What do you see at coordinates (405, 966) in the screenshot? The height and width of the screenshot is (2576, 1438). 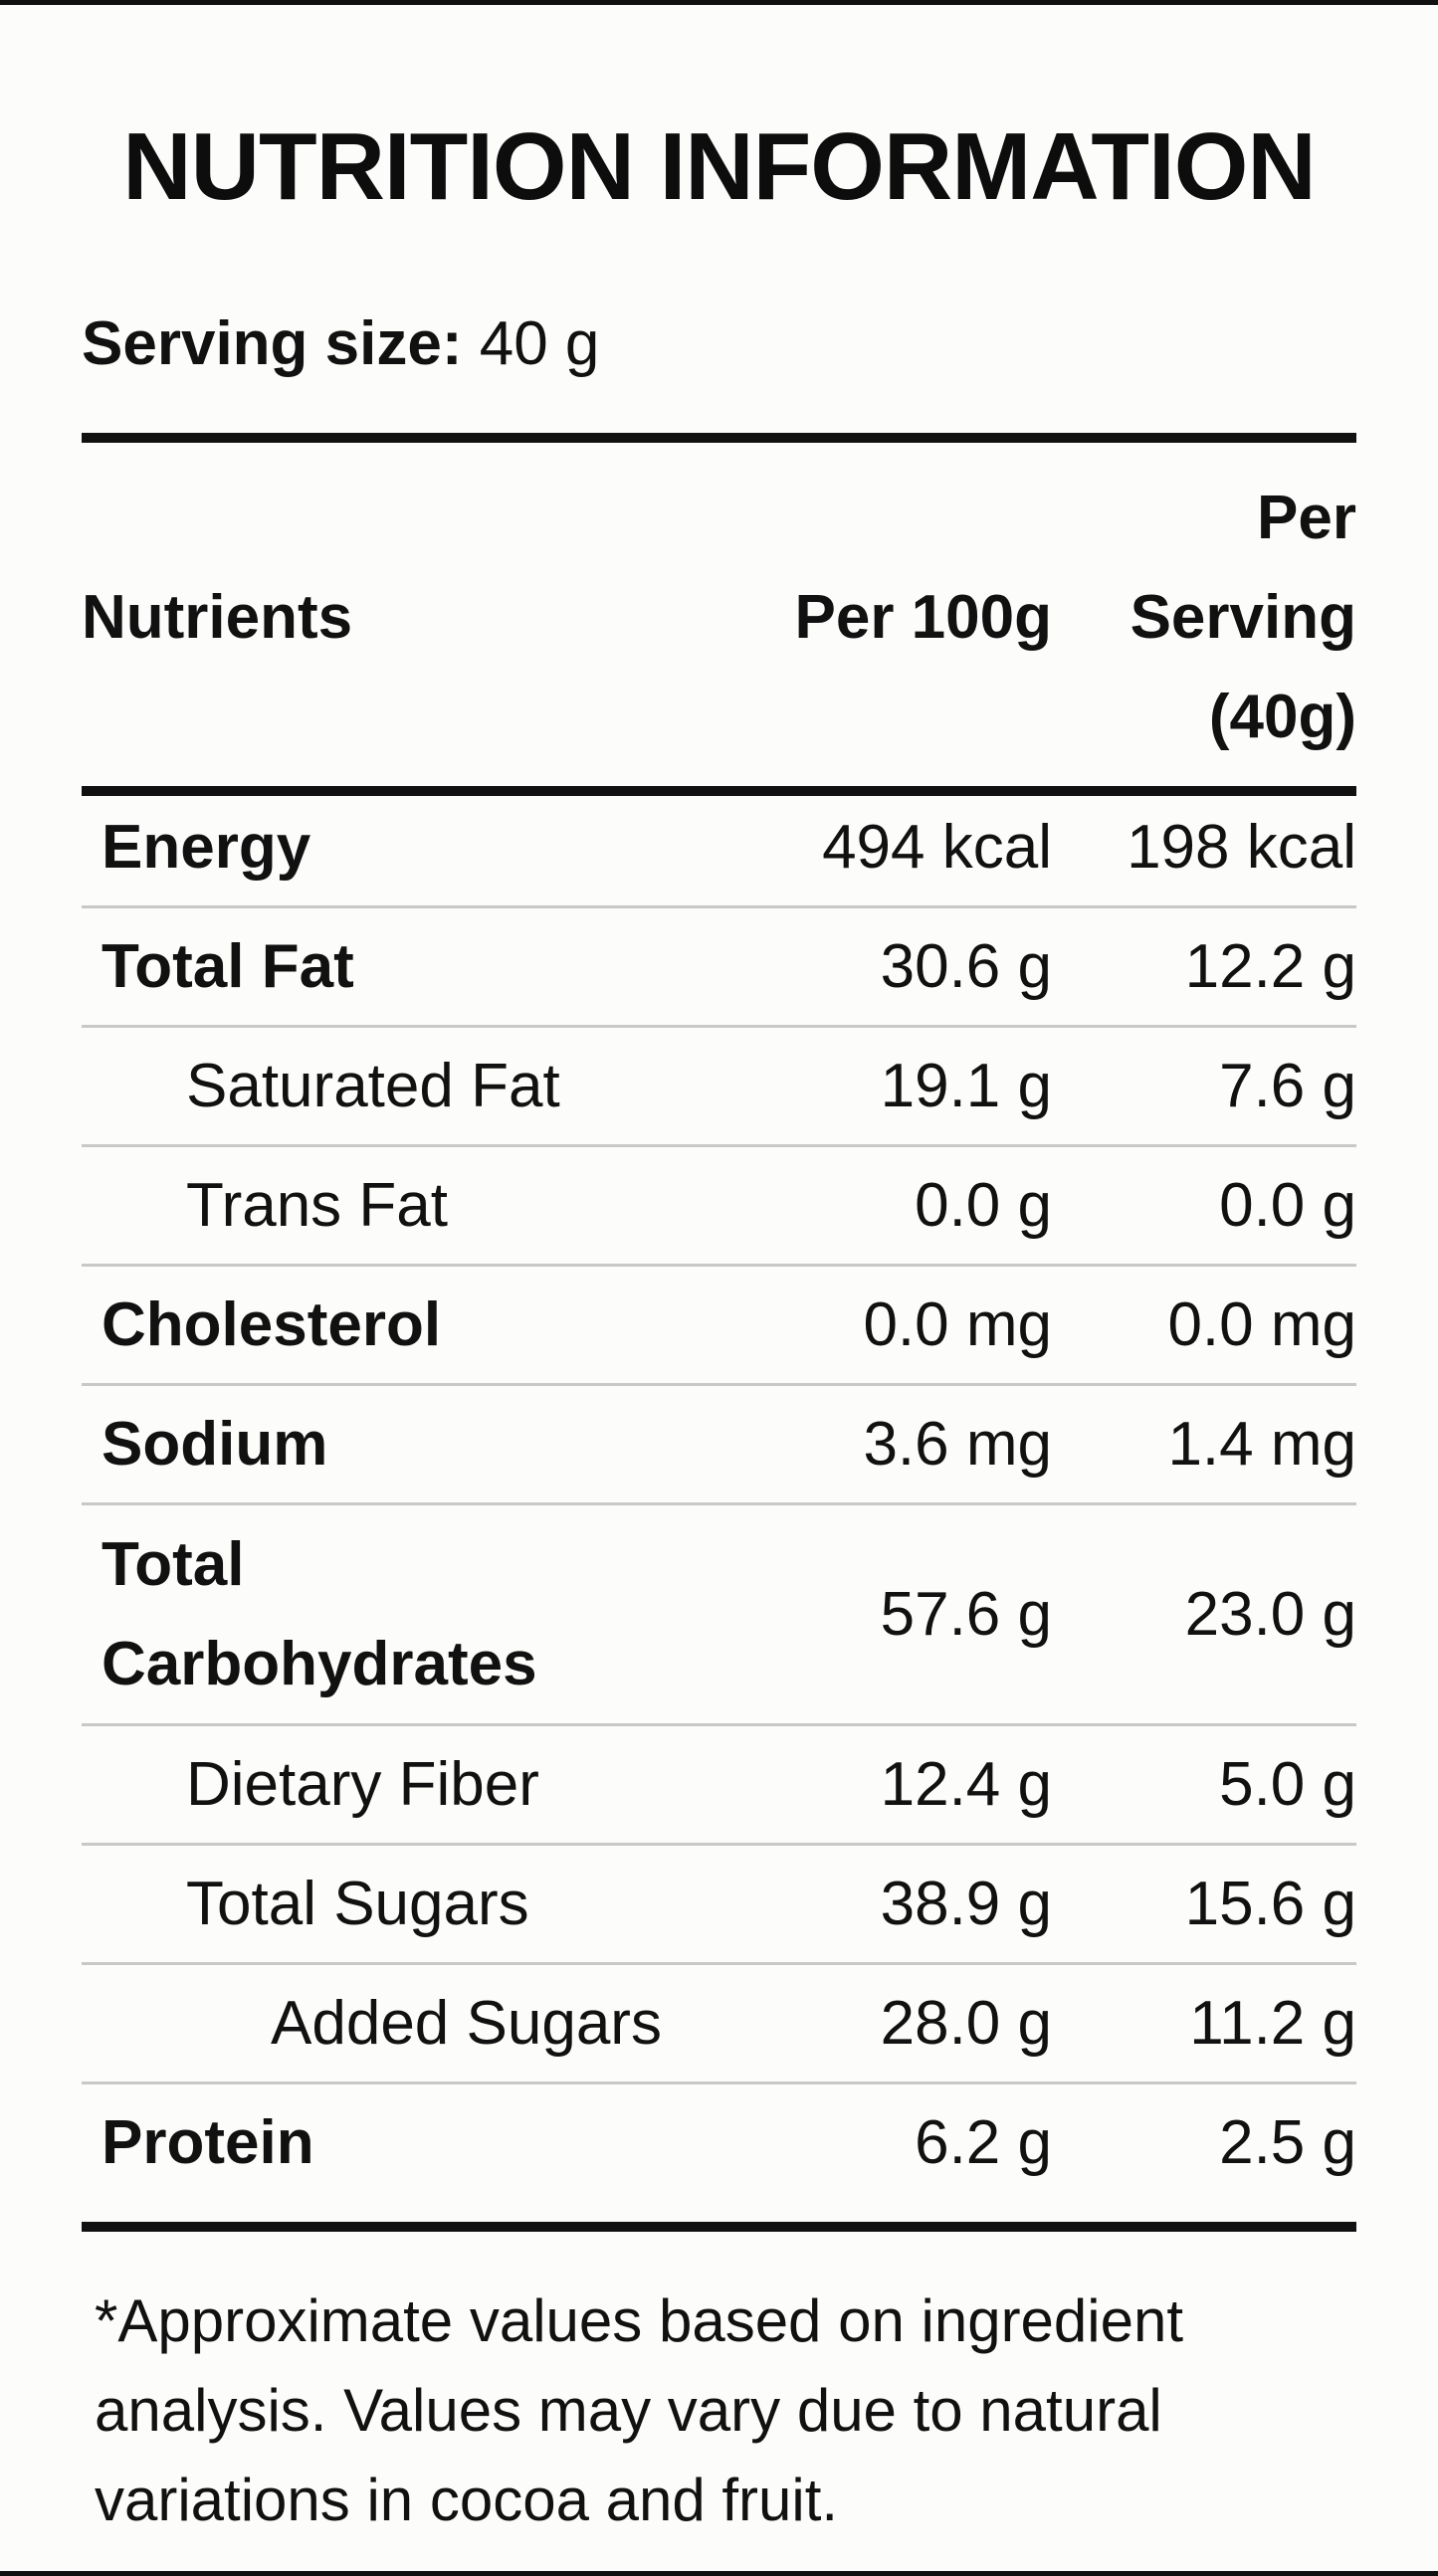 I see `nutrient-total-fat: Total Fat` at bounding box center [405, 966].